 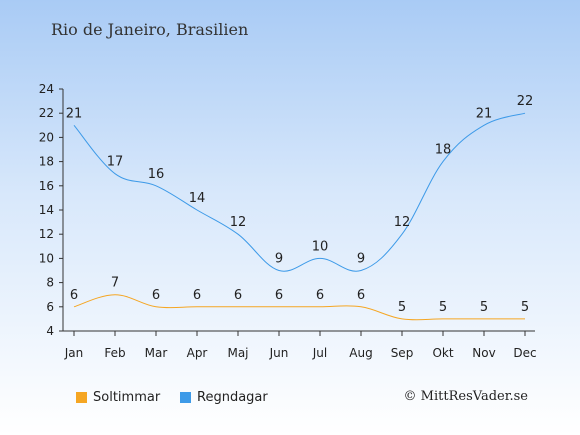 I want to click on legend-label-soltimmar: Soltimmar, so click(x=127, y=397).